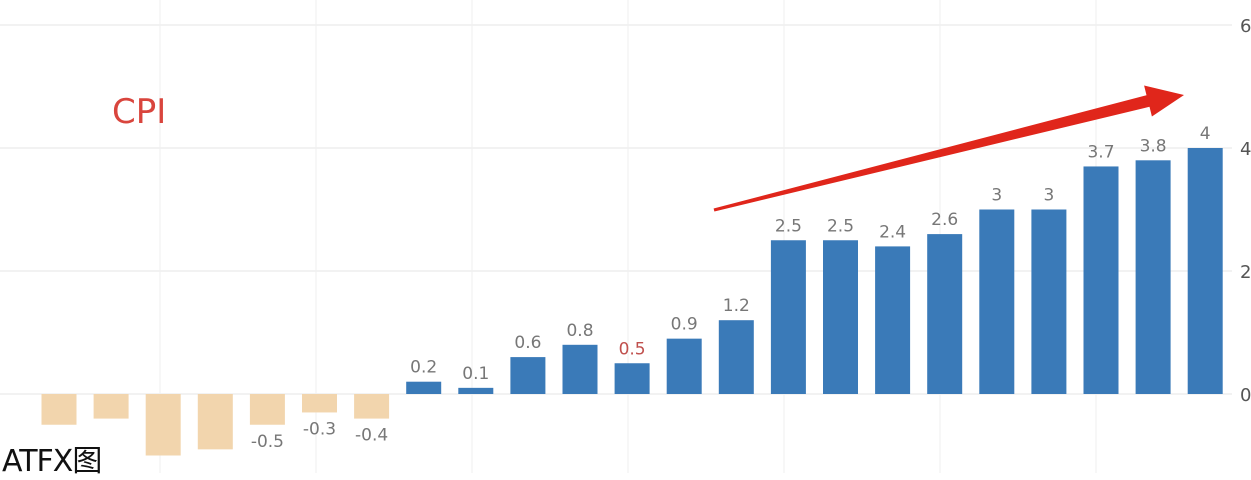 The width and height of the screenshot is (1251, 480). I want to click on data-label: 4, so click(1205, 134).